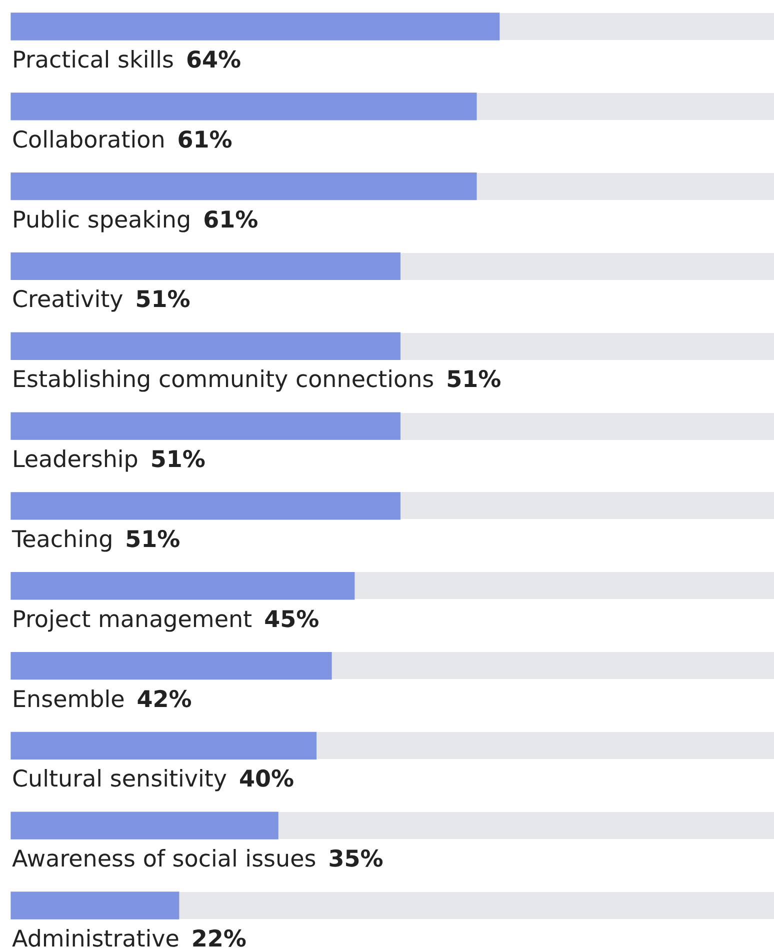  What do you see at coordinates (75, 460) in the screenshot?
I see `y-tick-label: Leadership` at bounding box center [75, 460].